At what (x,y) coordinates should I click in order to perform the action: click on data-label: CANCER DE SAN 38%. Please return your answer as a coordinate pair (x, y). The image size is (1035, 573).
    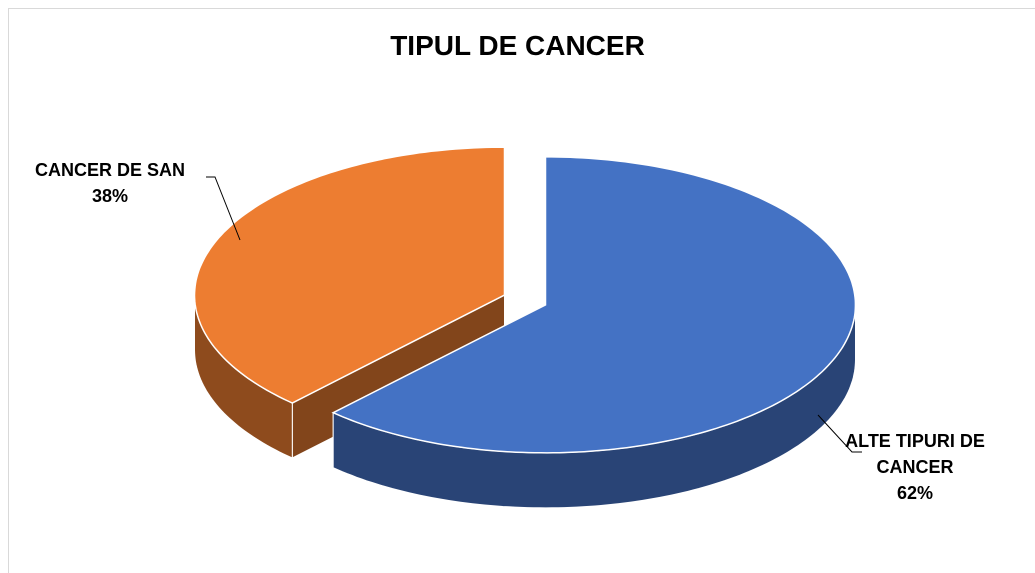
    Looking at the image, I should click on (110, 183).